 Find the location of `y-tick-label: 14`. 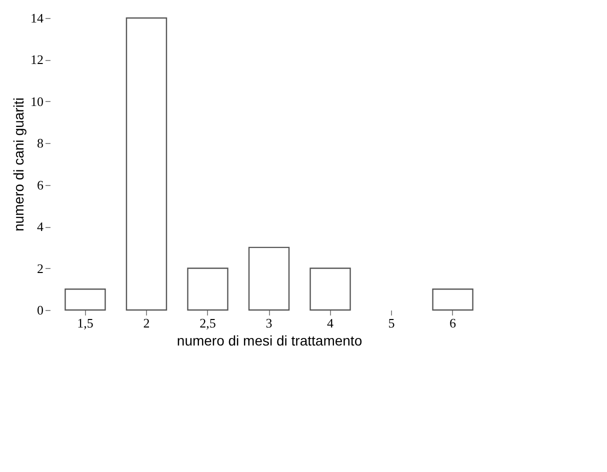

y-tick-label: 14 is located at coordinates (37, 18).